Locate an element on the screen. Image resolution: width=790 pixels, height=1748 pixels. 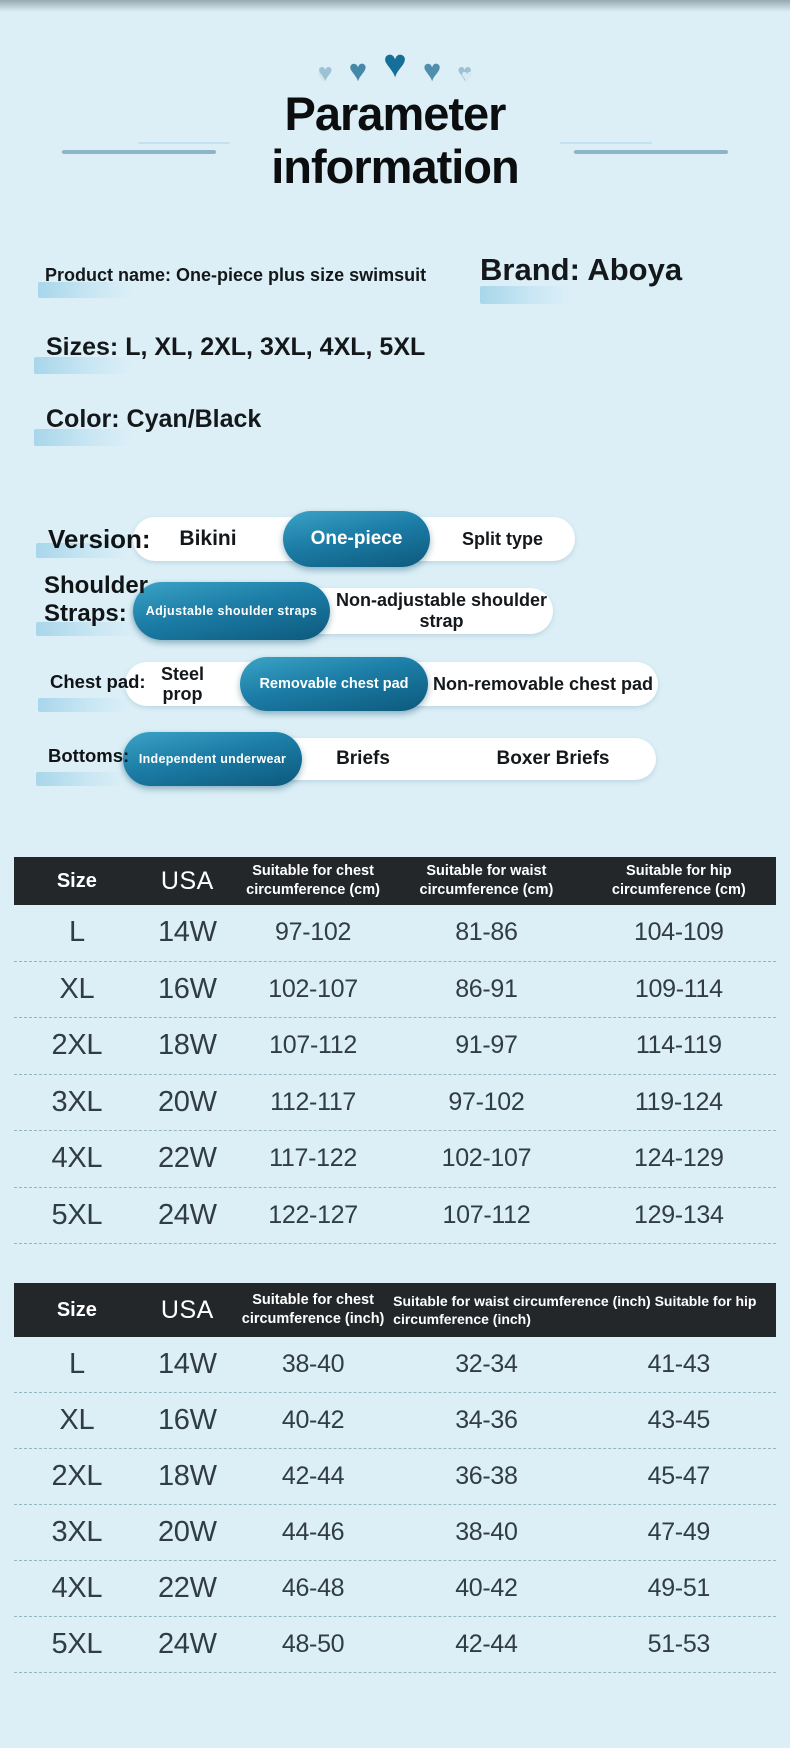
table-row: 5XL 24W 48-50 42-44 51-53 is located at coordinates (395, 1645).